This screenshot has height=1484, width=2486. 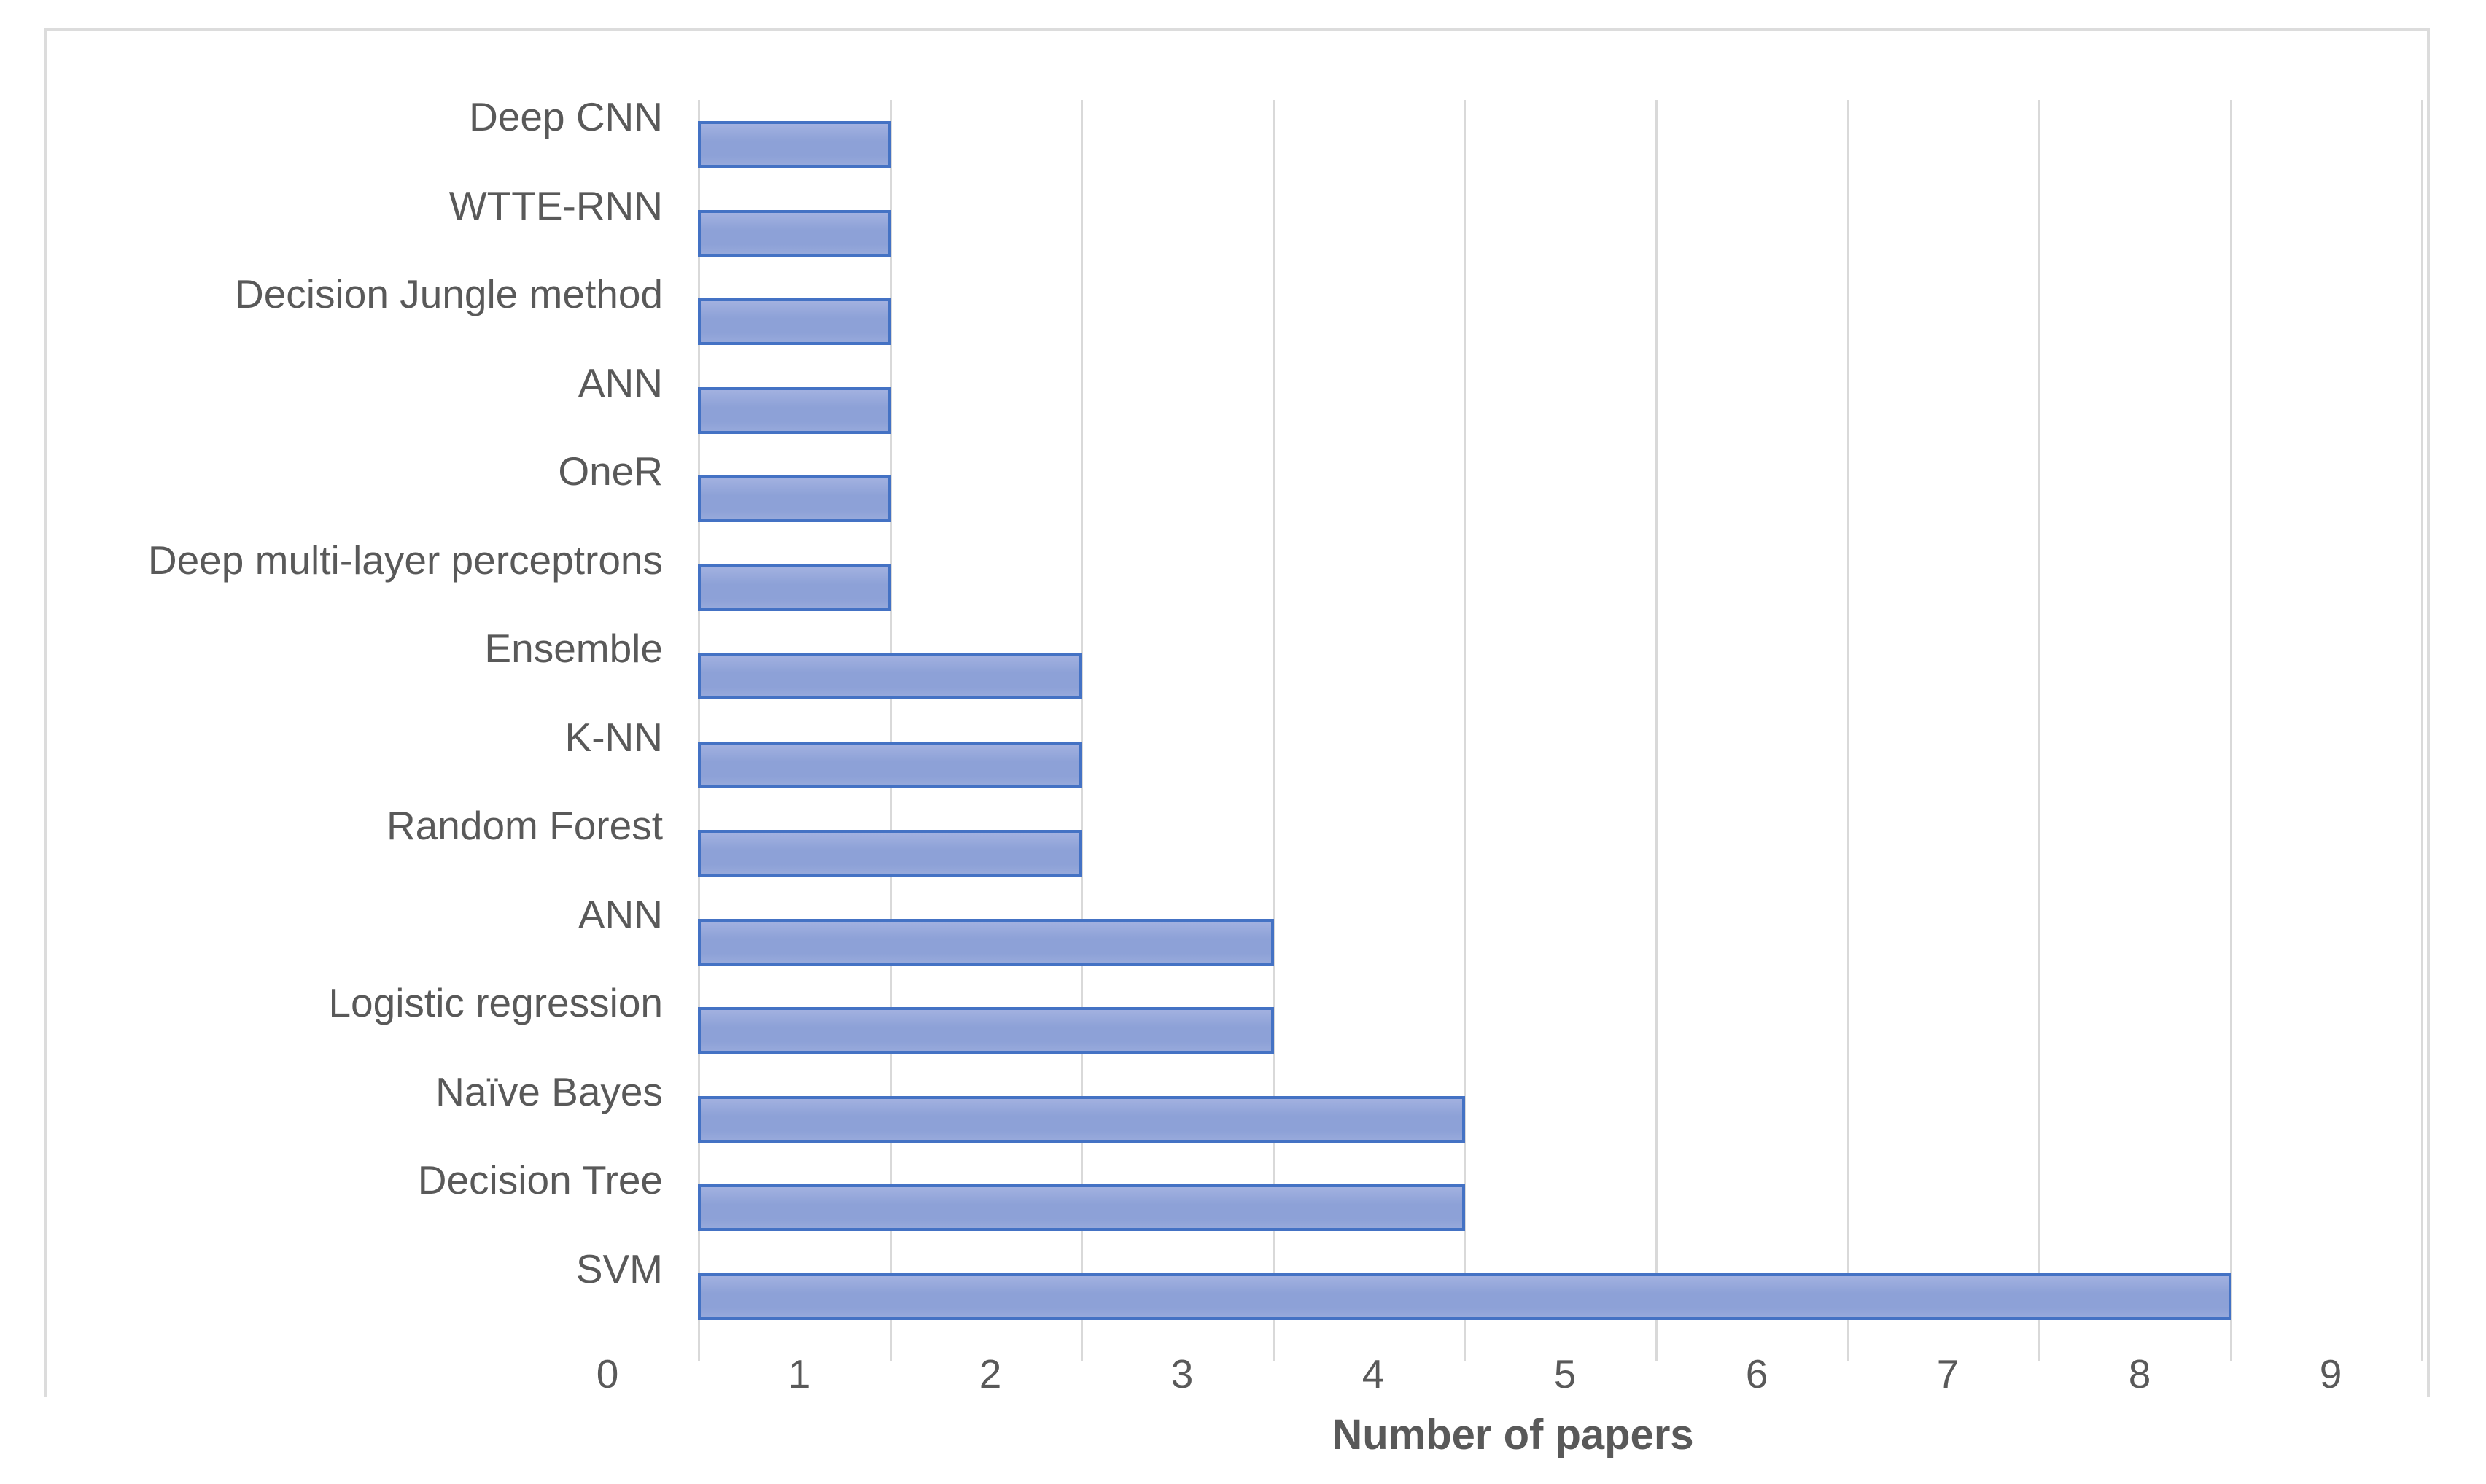 What do you see at coordinates (555, 205) in the screenshot?
I see `category-label: WTTE-RNN` at bounding box center [555, 205].